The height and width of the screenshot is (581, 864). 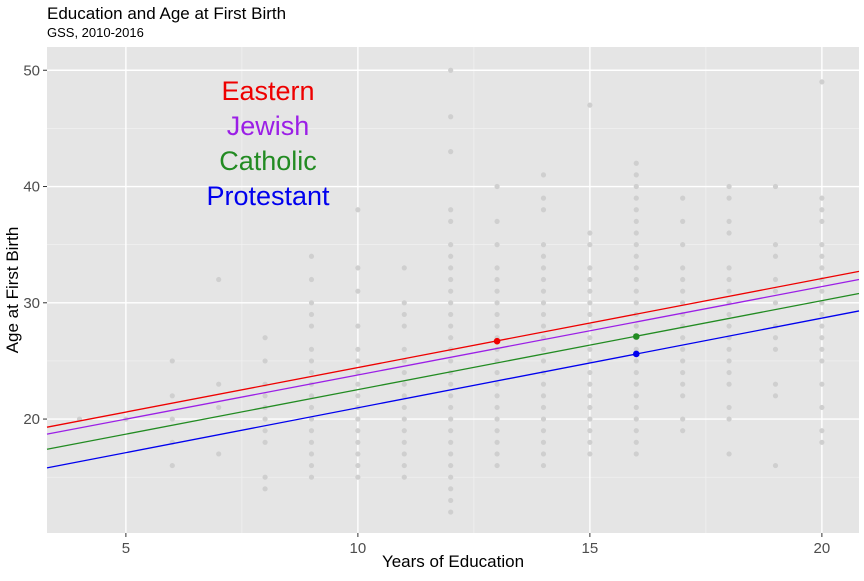 I want to click on x-tick-label: 20, so click(x=822, y=548).